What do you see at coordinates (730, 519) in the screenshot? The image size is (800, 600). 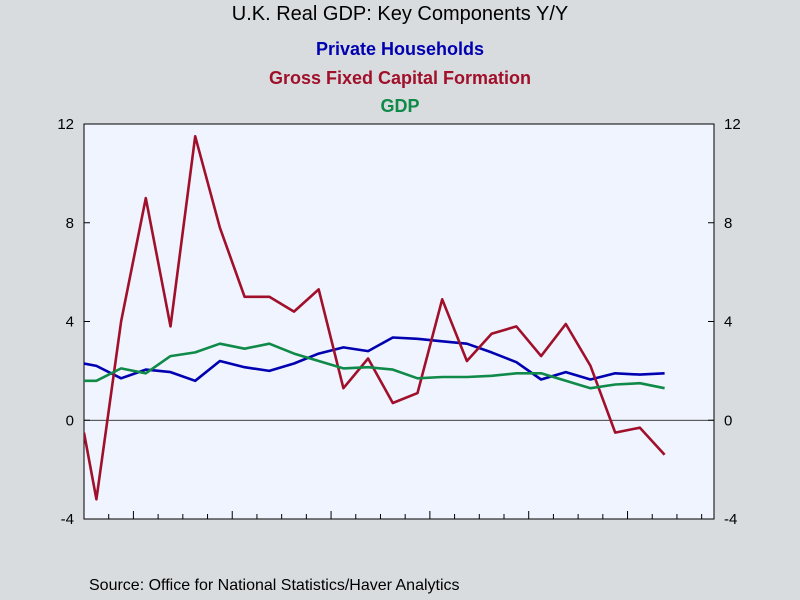 I see `y-tick-label-right: -4` at bounding box center [730, 519].